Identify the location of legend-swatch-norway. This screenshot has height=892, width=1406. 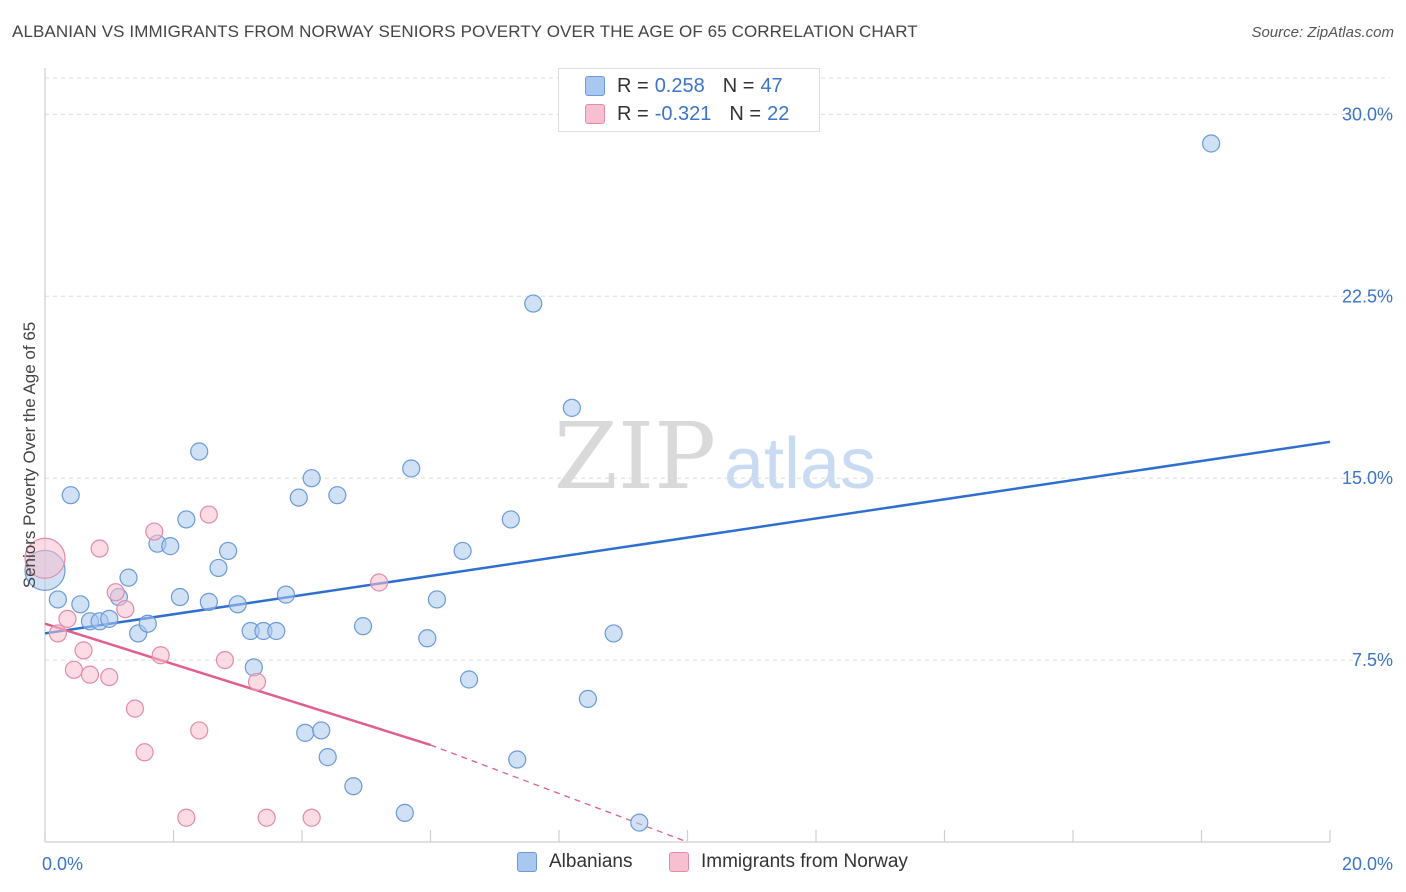
(595, 114).